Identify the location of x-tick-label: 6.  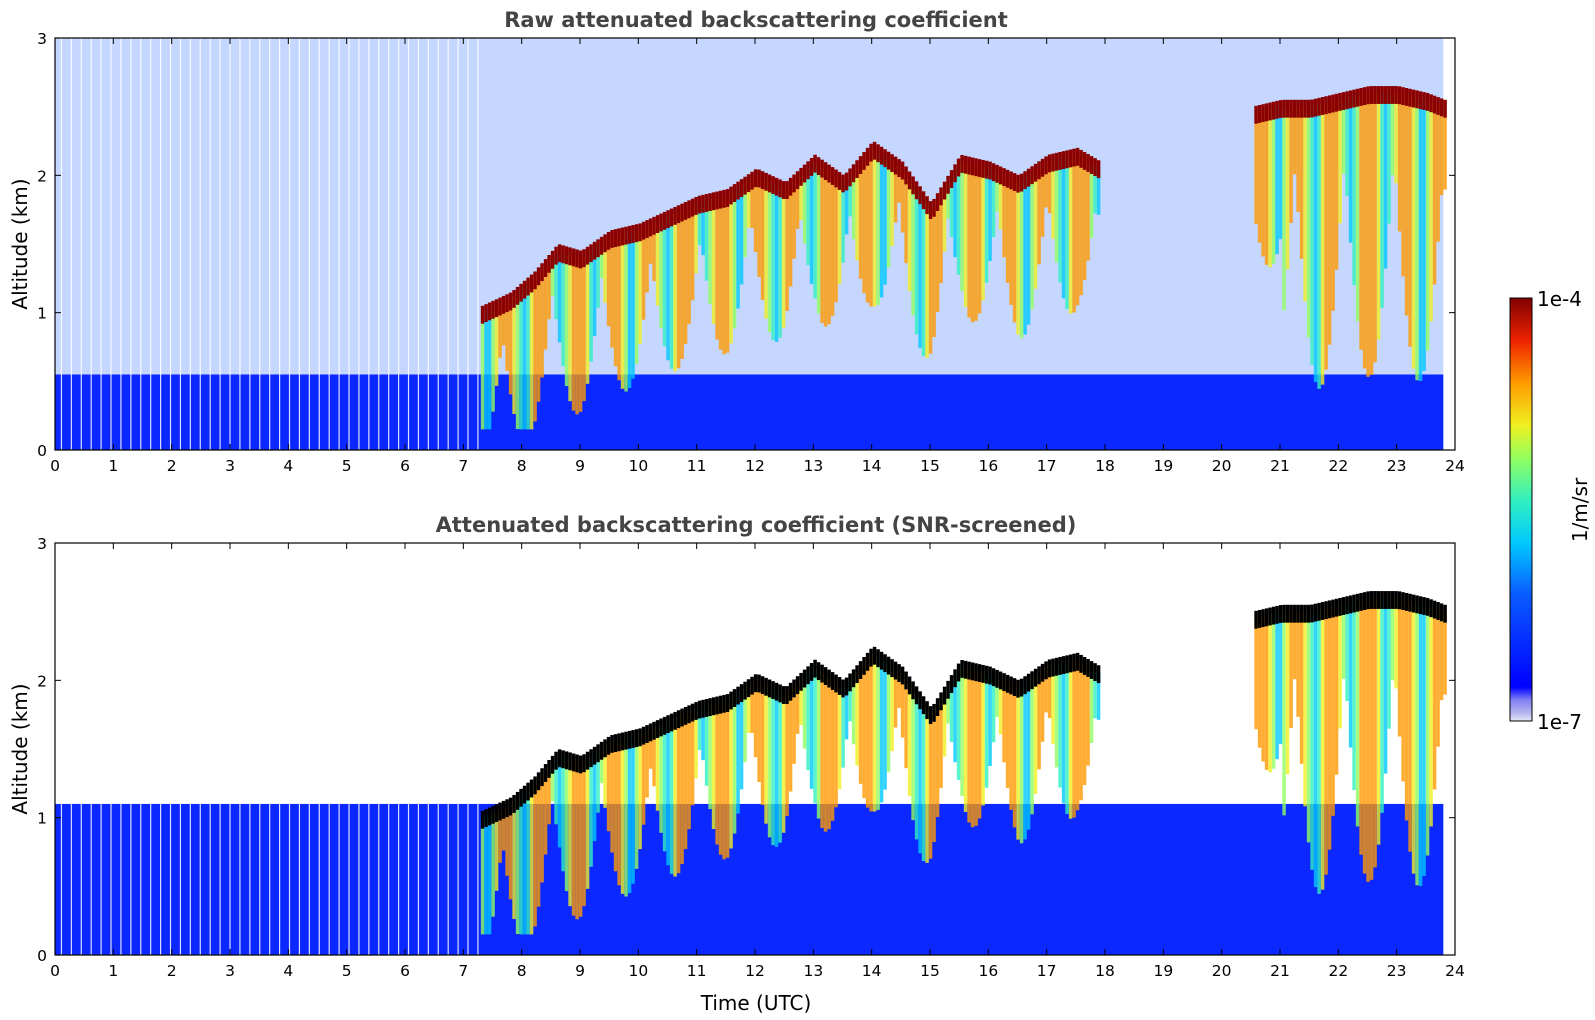
(405, 466).